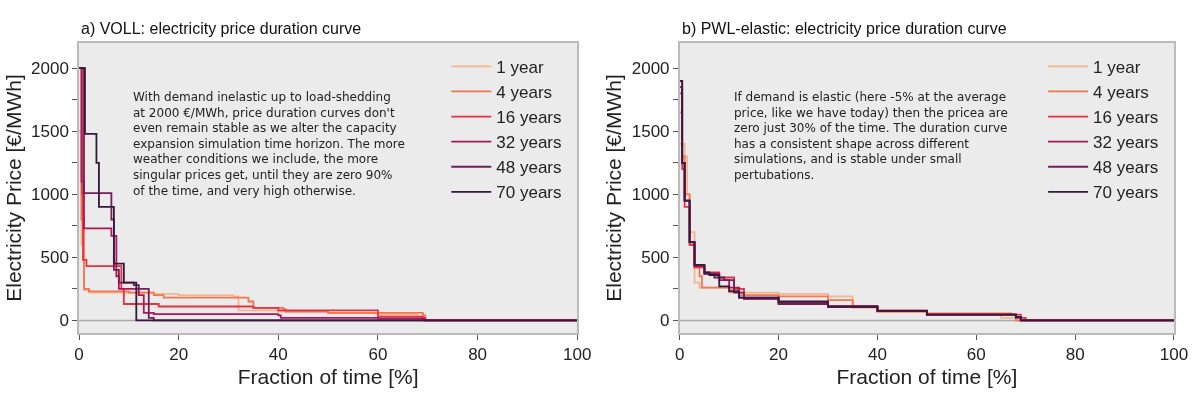 The height and width of the screenshot is (397, 1200). I want to click on chart-title: a) VOLL: electricity price duration curve, so click(221, 28).